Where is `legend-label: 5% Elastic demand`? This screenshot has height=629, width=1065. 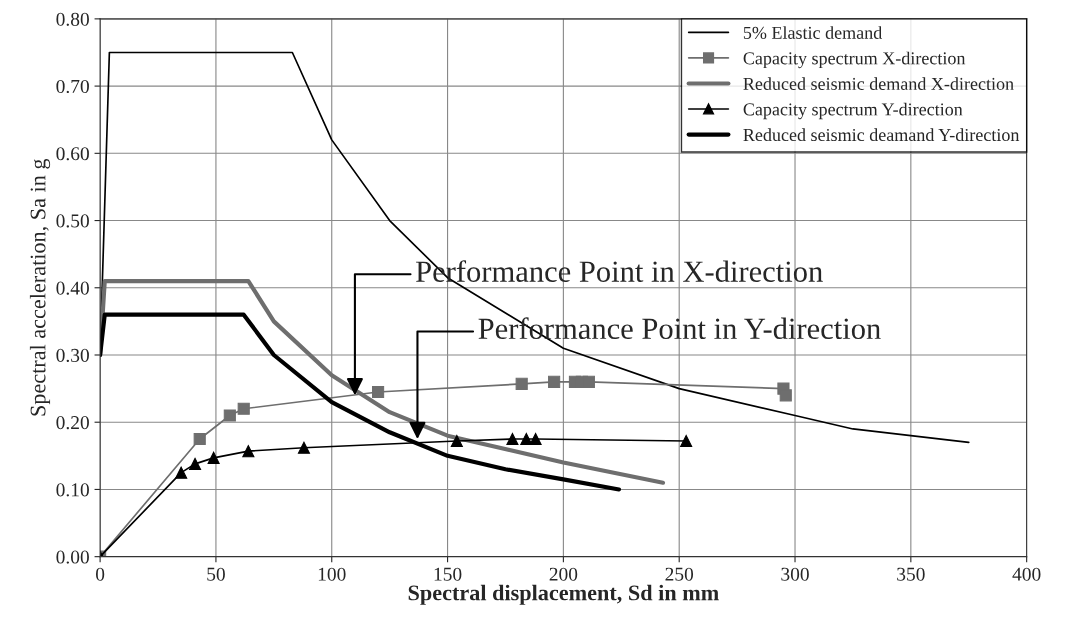
legend-label: 5% Elastic demand is located at coordinates (813, 32).